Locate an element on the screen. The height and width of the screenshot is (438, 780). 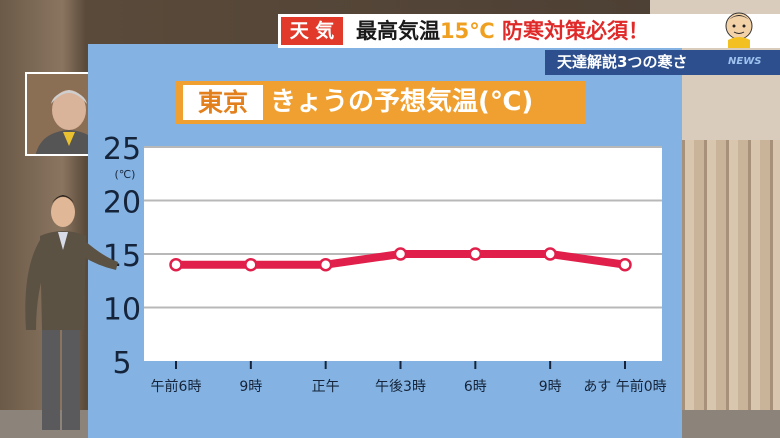
chart-city-label: 東京 is located at coordinates (223, 102).